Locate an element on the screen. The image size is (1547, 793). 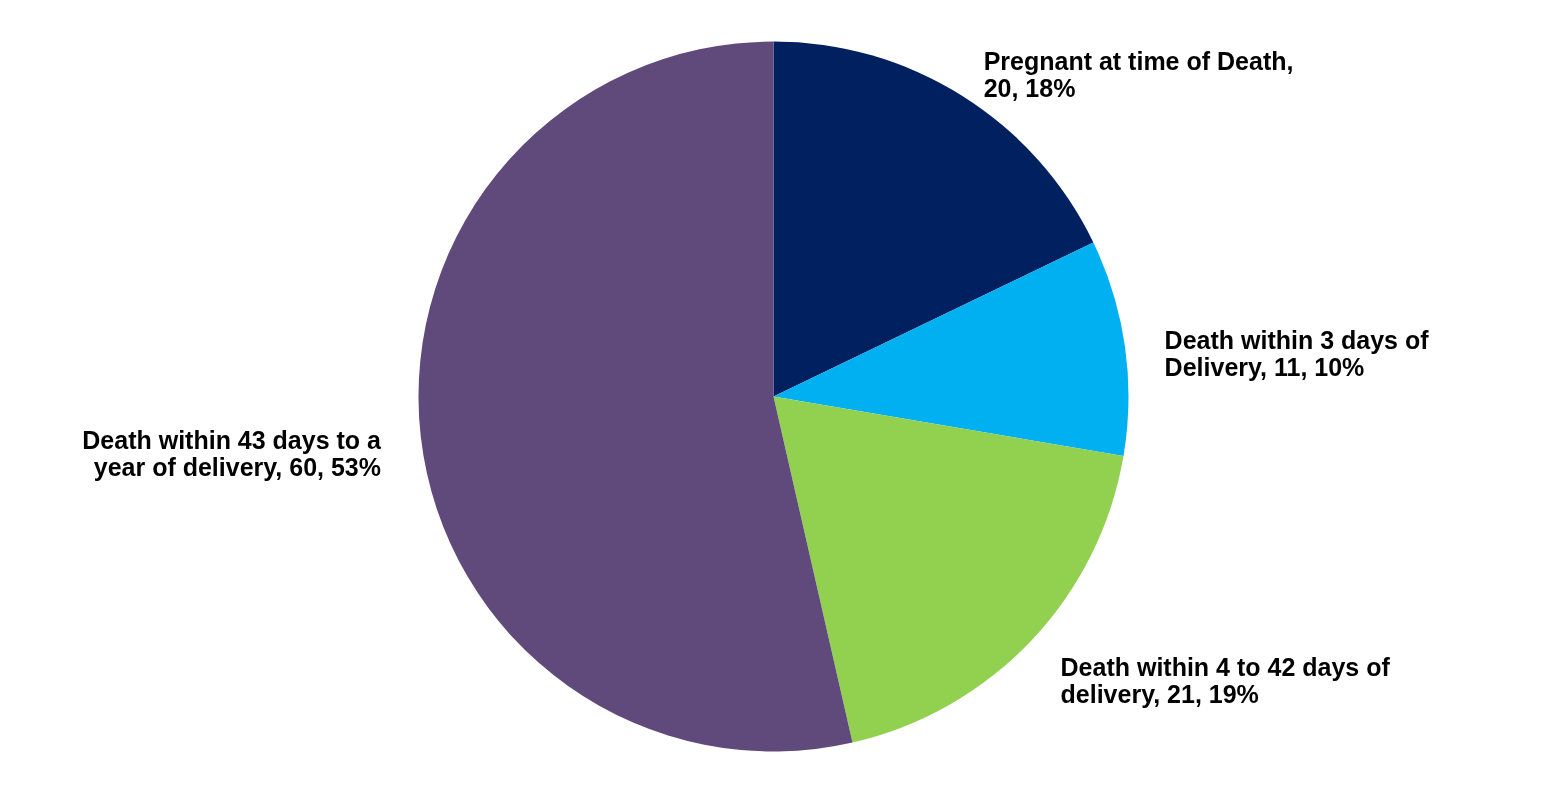
slice-label: Death within 3 days of Delivery, 11, 10% is located at coordinates (1297, 354).